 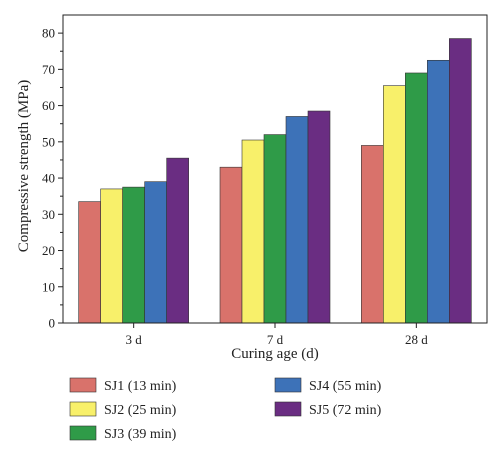 I want to click on y-tick-label: 40, so click(x=48, y=178).